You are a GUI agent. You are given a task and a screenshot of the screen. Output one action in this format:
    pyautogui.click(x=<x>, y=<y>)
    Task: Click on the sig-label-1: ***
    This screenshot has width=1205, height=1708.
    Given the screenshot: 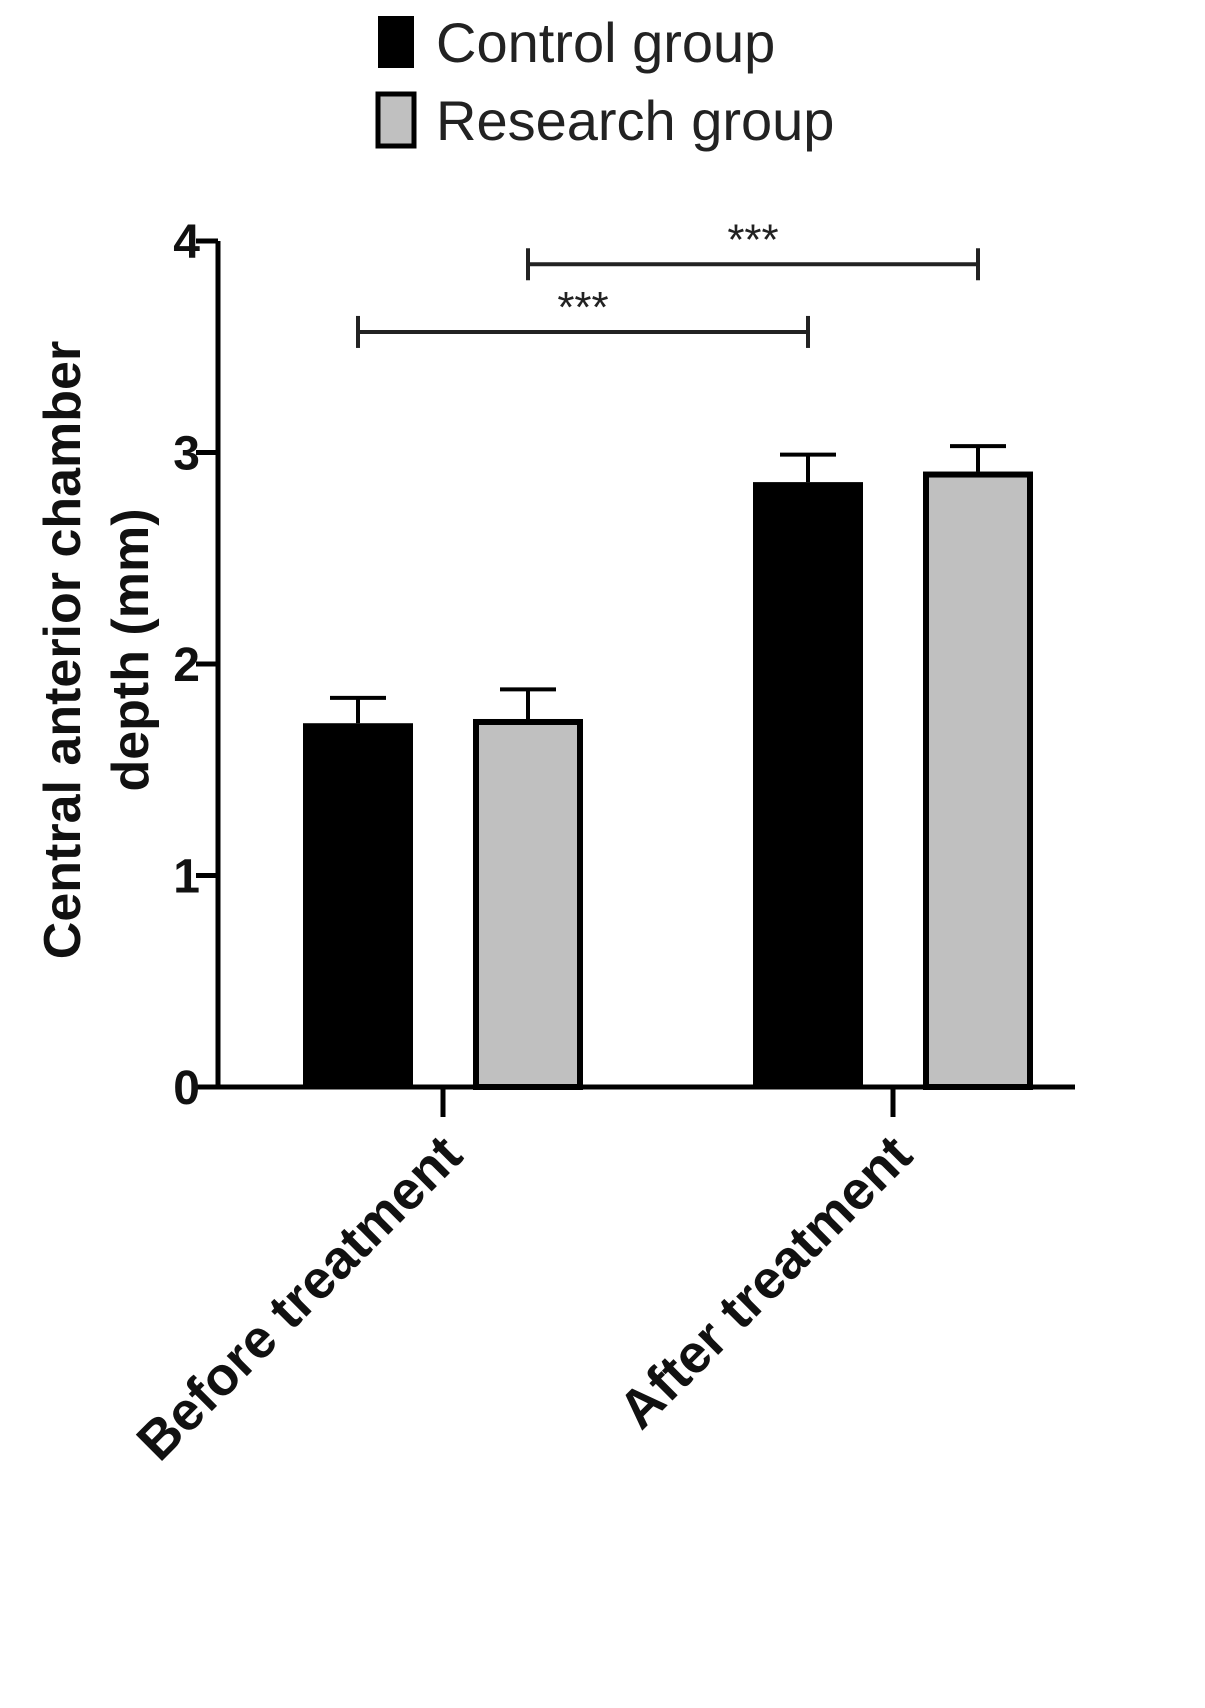 What is the action you would take?
    pyautogui.click(x=582, y=307)
    